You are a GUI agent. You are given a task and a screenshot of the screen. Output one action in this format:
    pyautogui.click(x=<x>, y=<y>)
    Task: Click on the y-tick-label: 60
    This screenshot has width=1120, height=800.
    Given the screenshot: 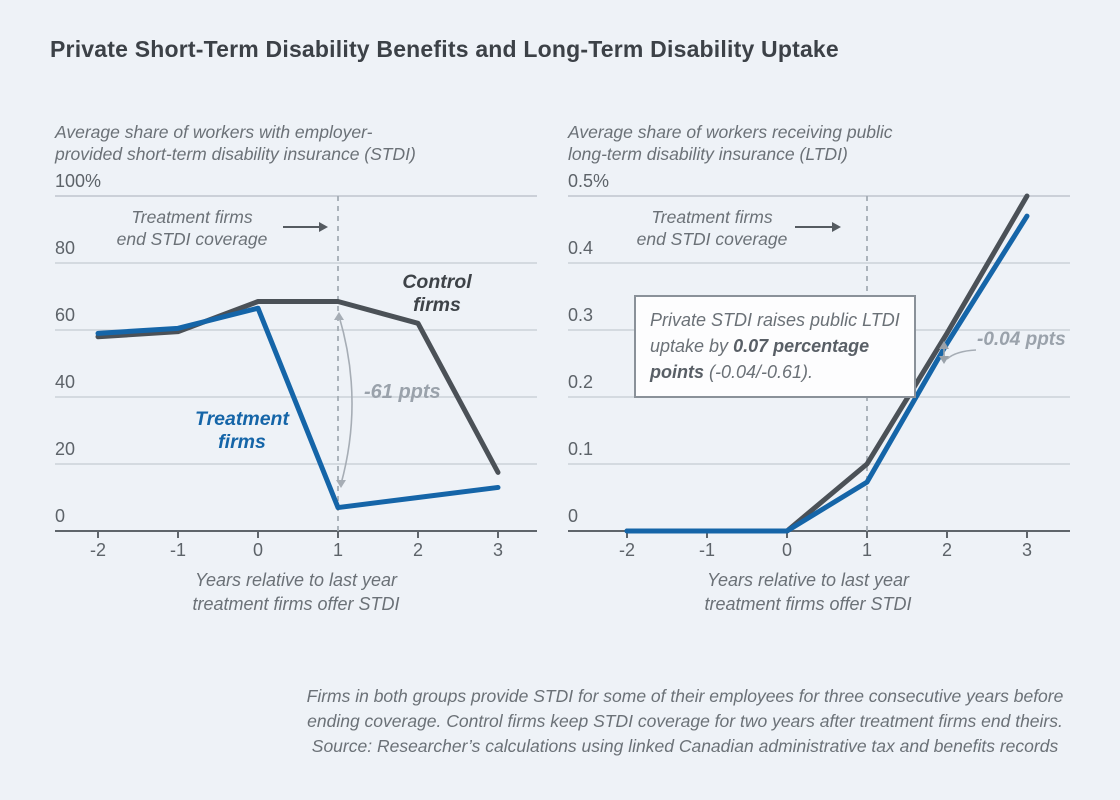 What is the action you would take?
    pyautogui.click(x=65, y=315)
    